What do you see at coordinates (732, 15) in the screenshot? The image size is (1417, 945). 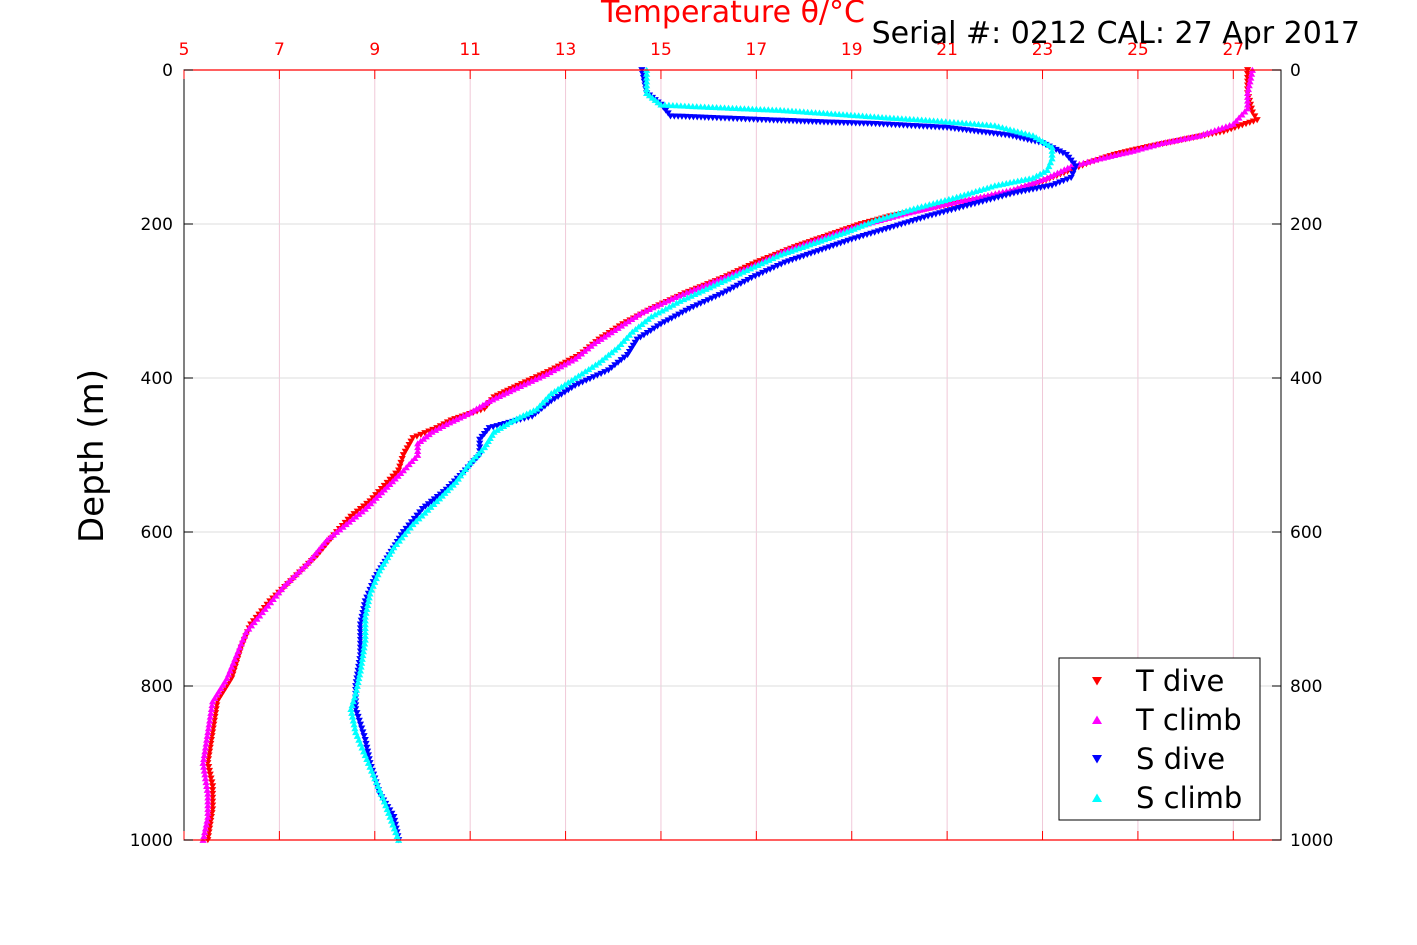 I see `chart-title: Temperature θ/°C` at bounding box center [732, 15].